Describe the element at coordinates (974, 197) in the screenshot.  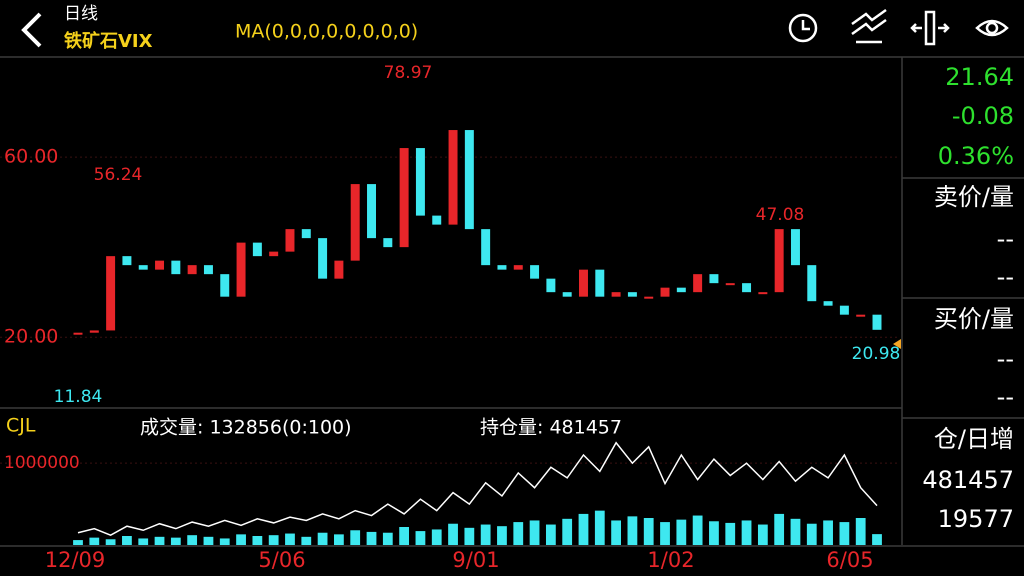
I see `ask-title: 卖价/量` at that location.